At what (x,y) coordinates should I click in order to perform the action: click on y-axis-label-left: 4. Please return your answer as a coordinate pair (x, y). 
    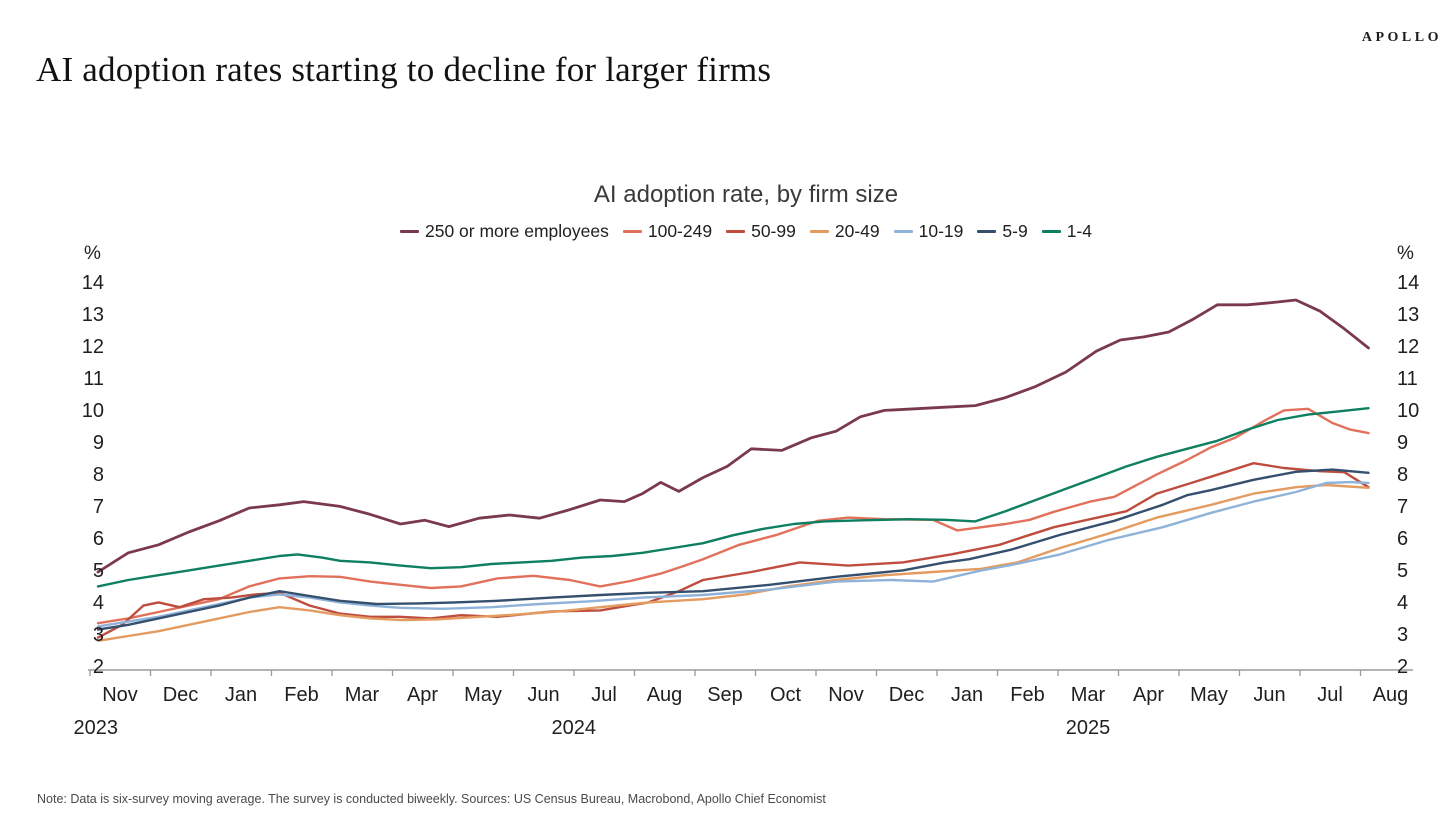
    Looking at the image, I should click on (98, 603).